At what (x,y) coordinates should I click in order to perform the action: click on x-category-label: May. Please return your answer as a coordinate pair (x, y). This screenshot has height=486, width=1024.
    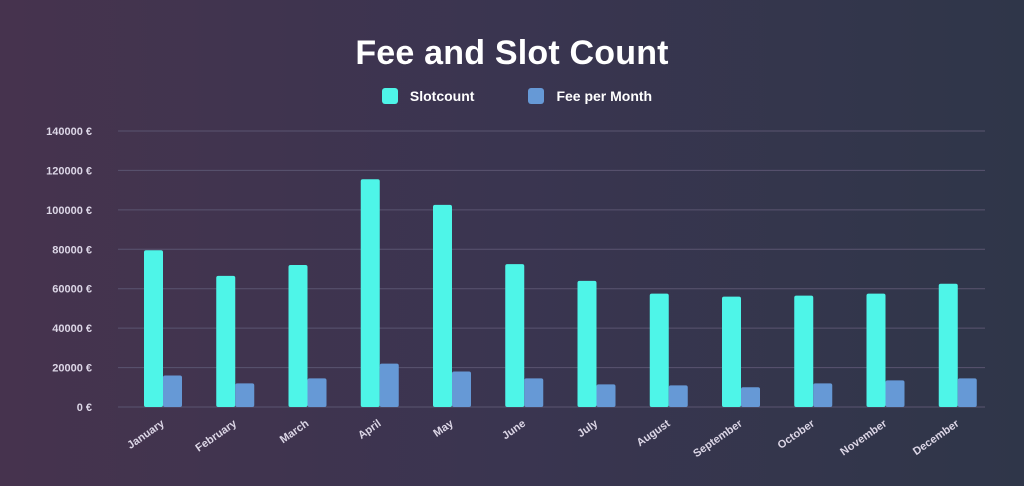
    Looking at the image, I should click on (443, 428).